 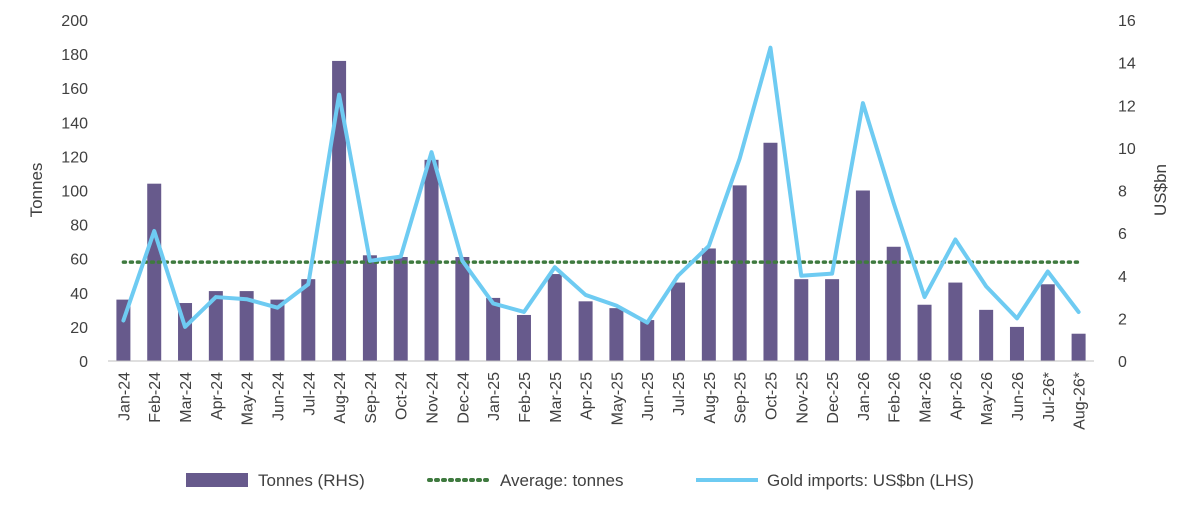 I want to click on left-tick-label: 200, so click(x=74, y=21).